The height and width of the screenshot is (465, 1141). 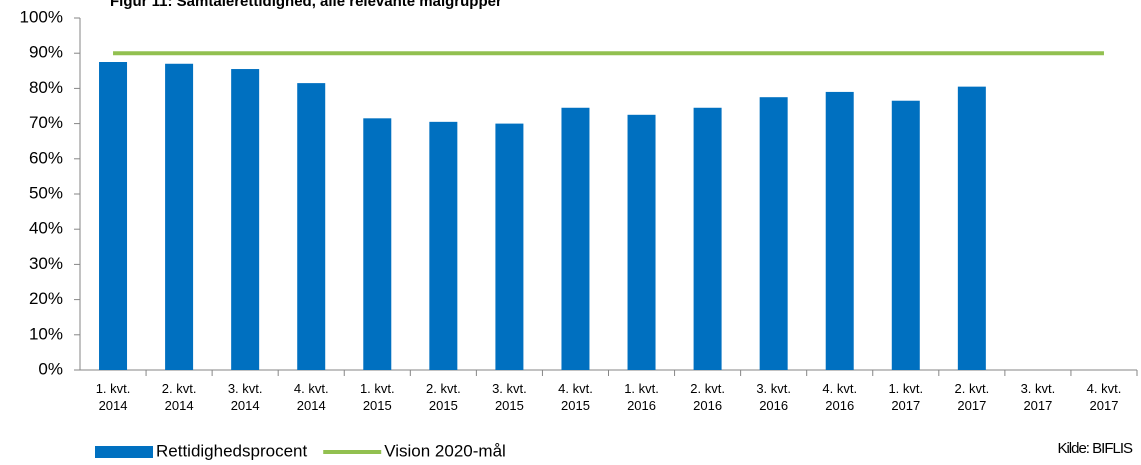 What do you see at coordinates (377, 397) in the screenshot?
I see `x-tick-label: 1. kvt. 2015` at bounding box center [377, 397].